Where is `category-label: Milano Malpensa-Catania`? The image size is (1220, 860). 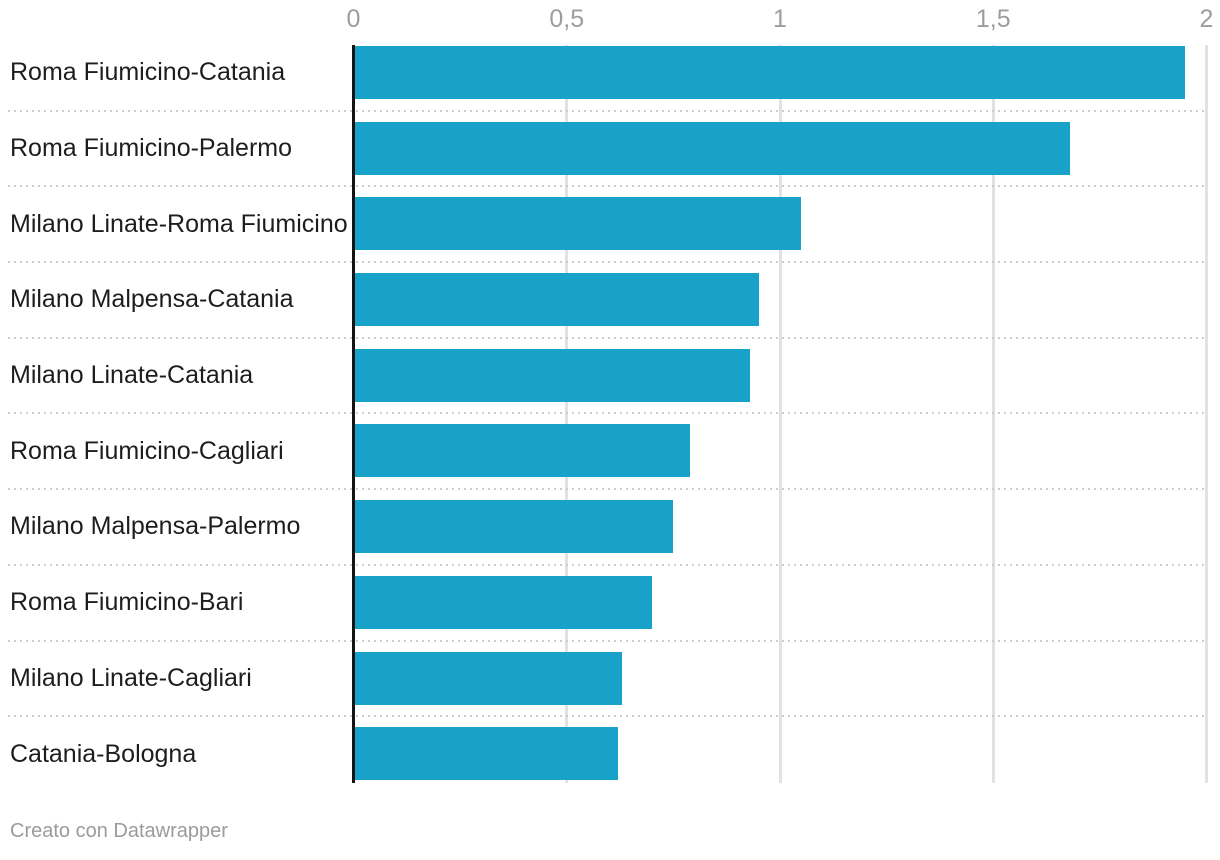
category-label: Milano Malpensa-Catania is located at coordinates (152, 299).